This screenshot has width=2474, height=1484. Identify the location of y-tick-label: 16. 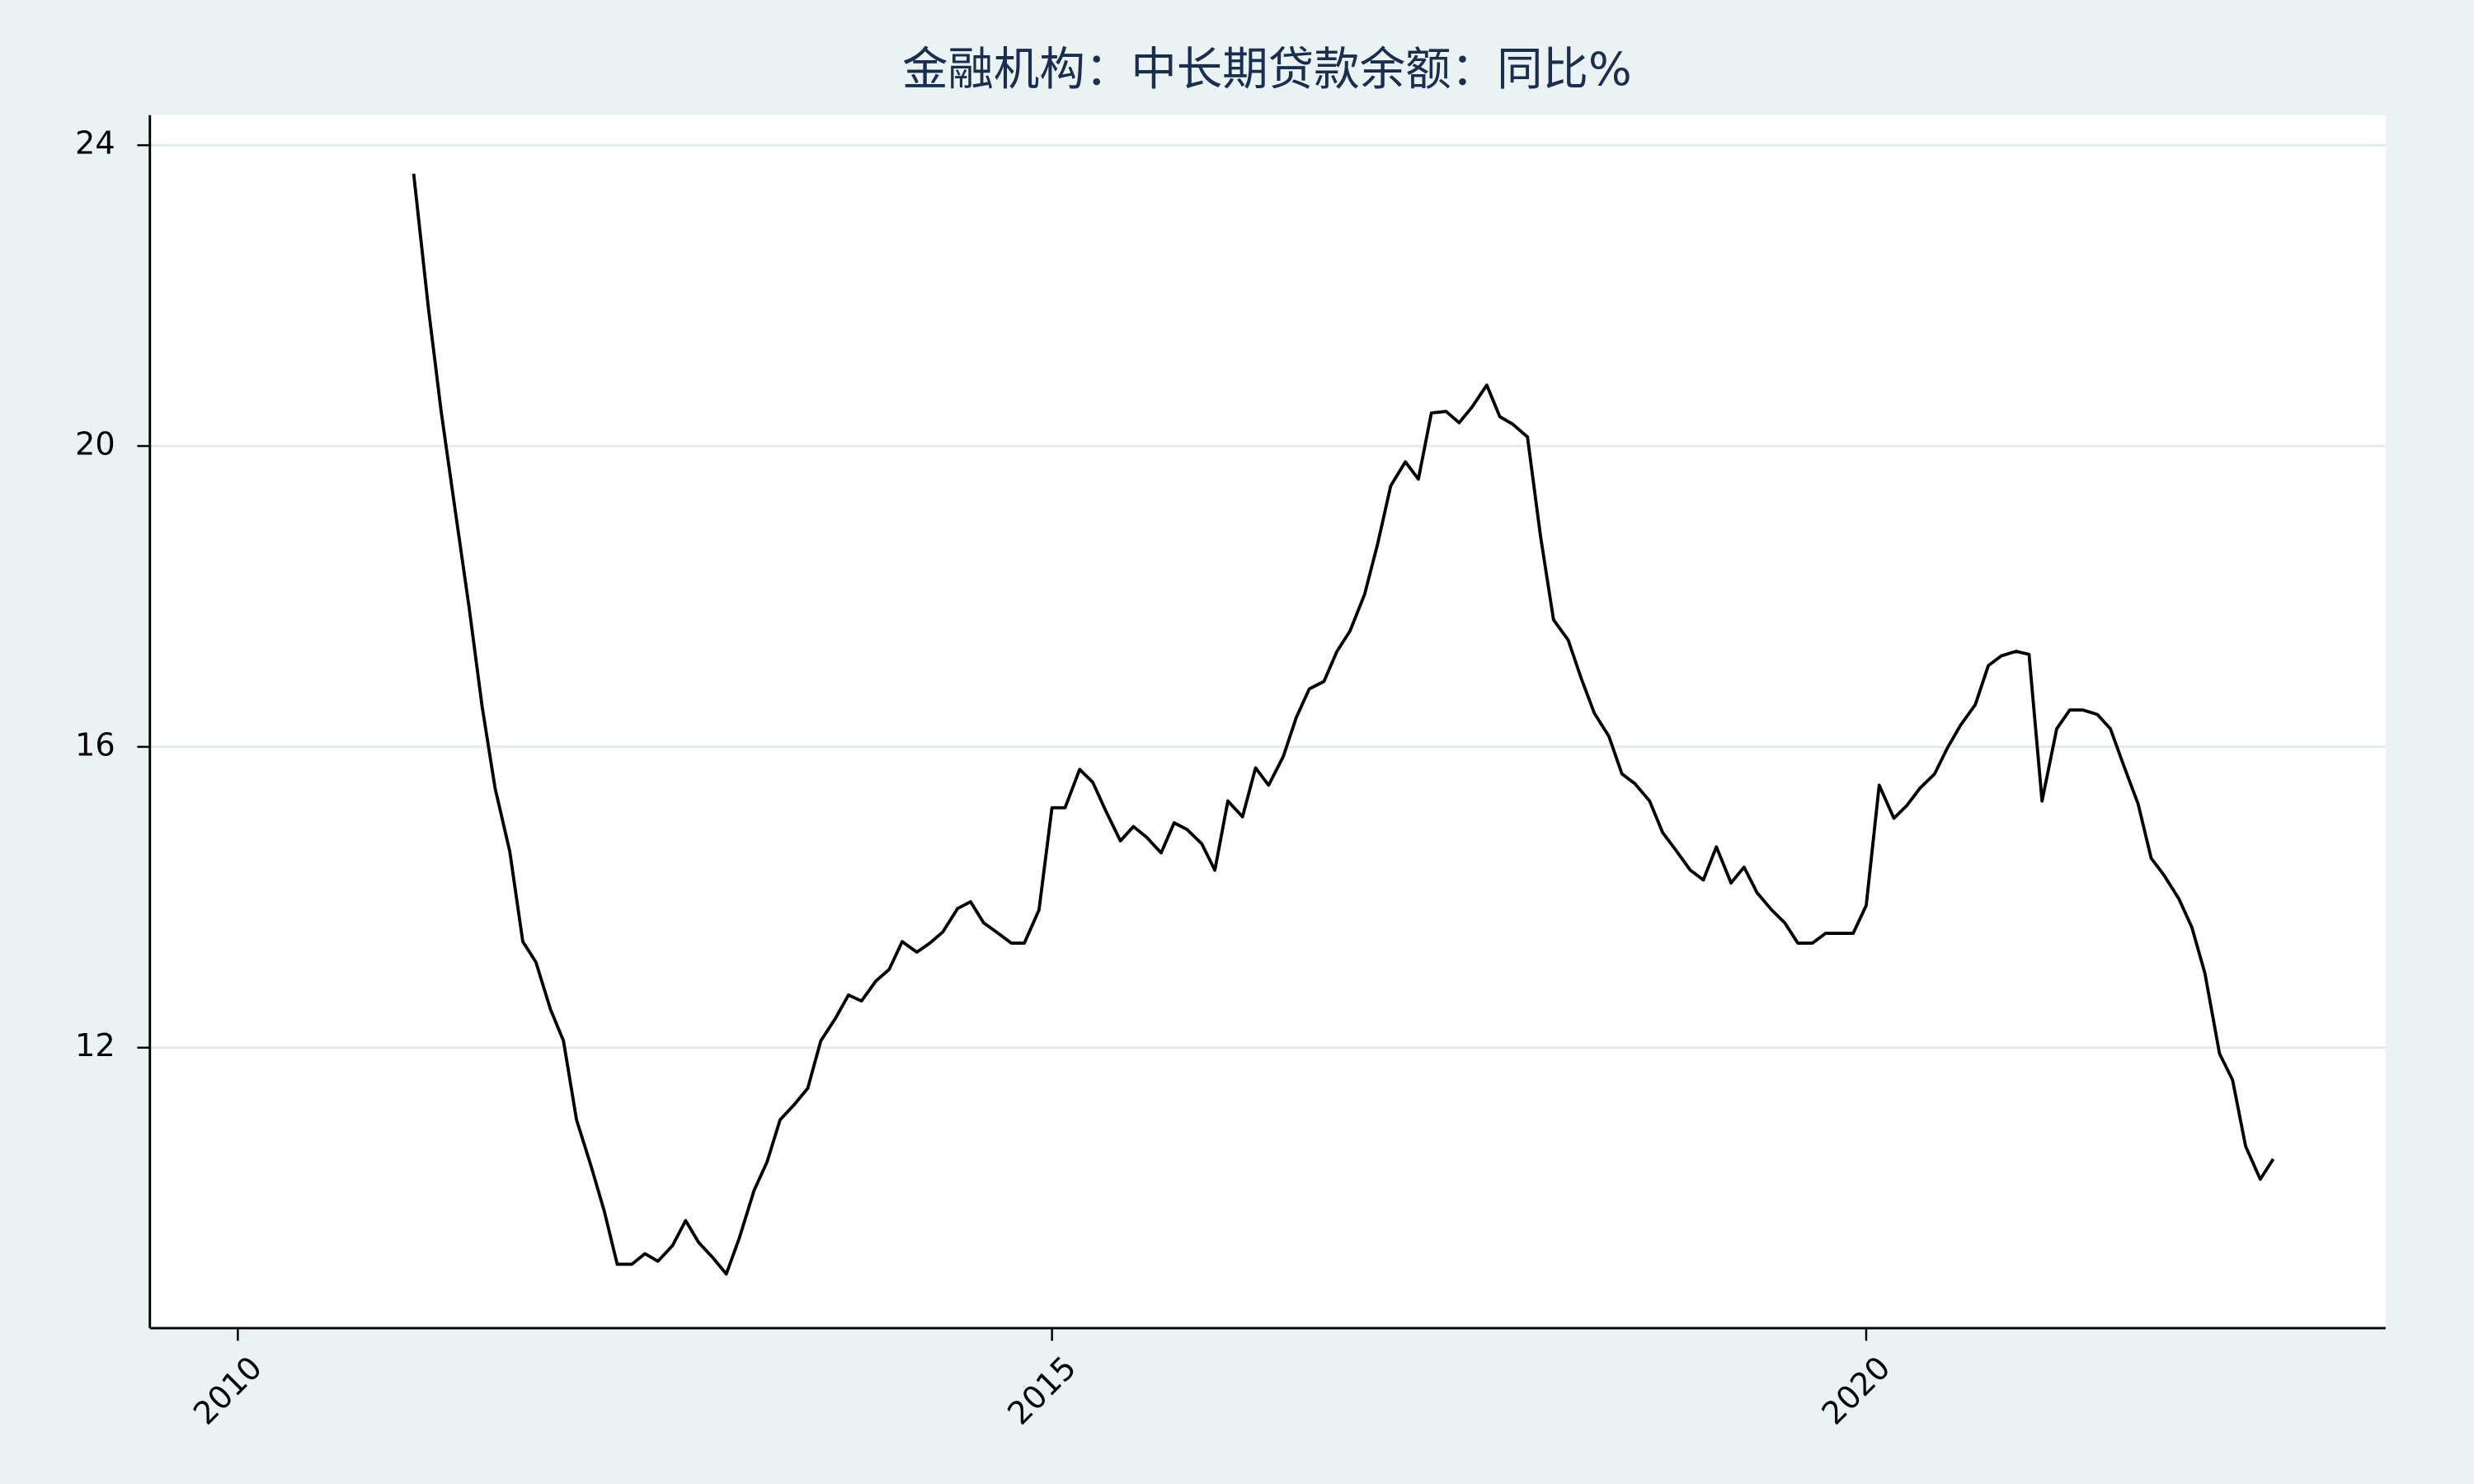
(95, 744).